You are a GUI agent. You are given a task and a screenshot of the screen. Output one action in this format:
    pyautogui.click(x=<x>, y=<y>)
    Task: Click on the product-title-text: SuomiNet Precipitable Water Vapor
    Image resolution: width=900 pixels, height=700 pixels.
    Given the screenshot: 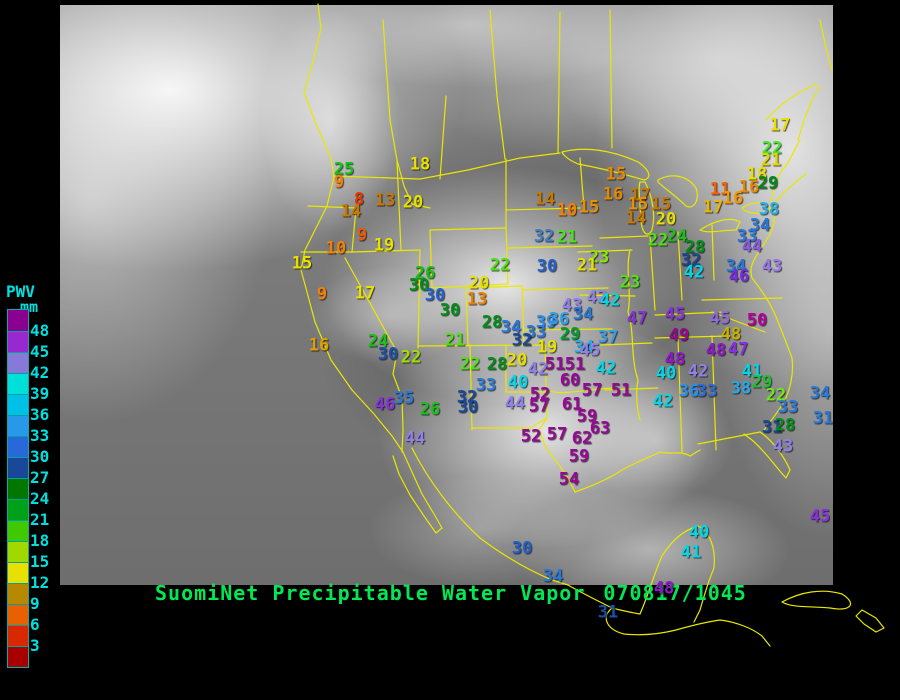 What is the action you would take?
    pyautogui.click(x=370, y=593)
    